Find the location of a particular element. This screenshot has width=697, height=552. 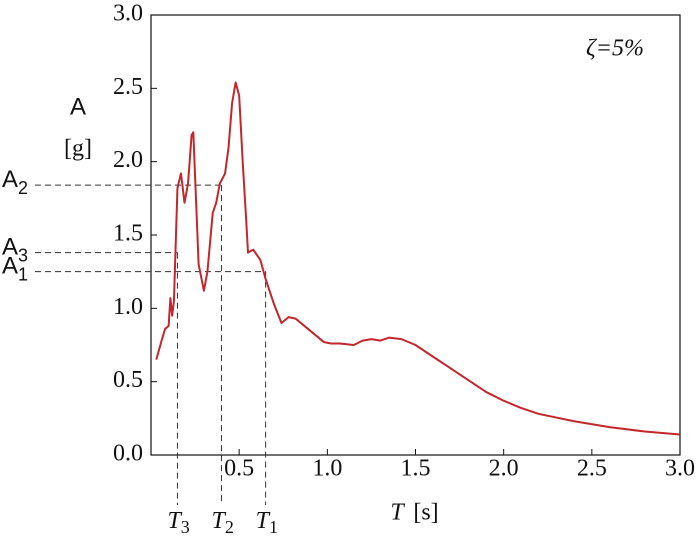

y-axis-label: A is located at coordinates (78, 106).